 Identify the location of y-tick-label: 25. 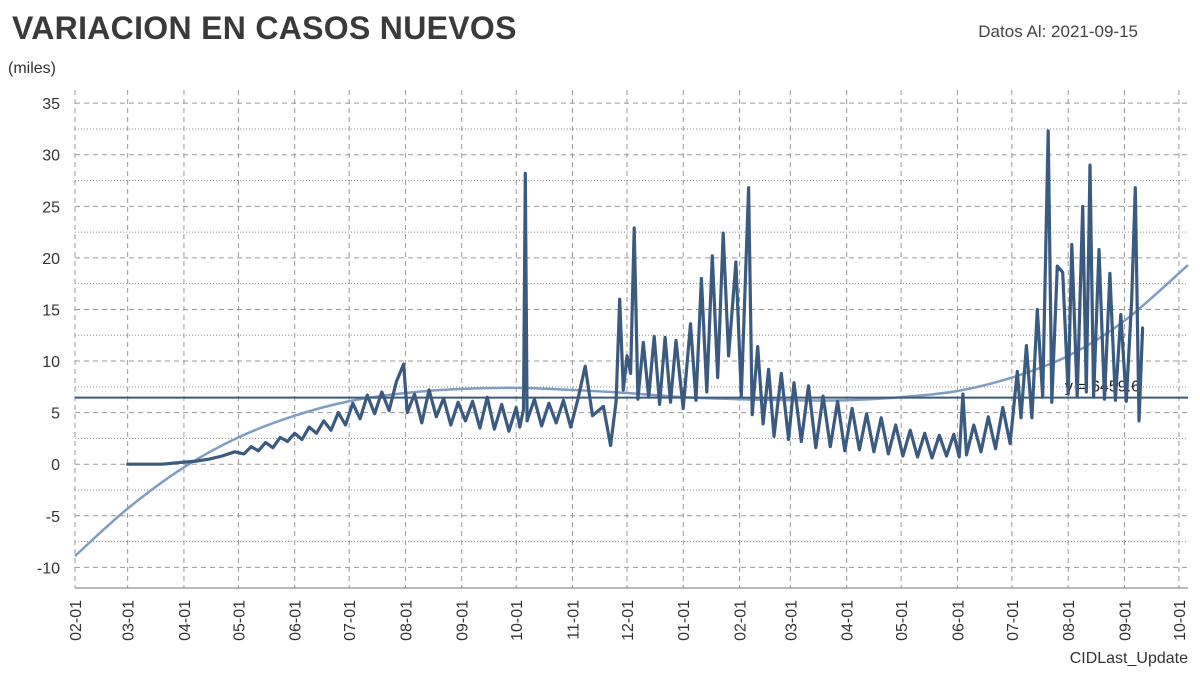
(51, 207).